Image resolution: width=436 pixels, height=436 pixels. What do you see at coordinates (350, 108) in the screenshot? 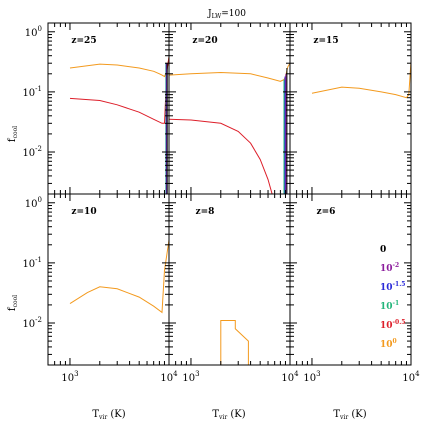
I see `panel-z=15: z=15` at bounding box center [350, 108].